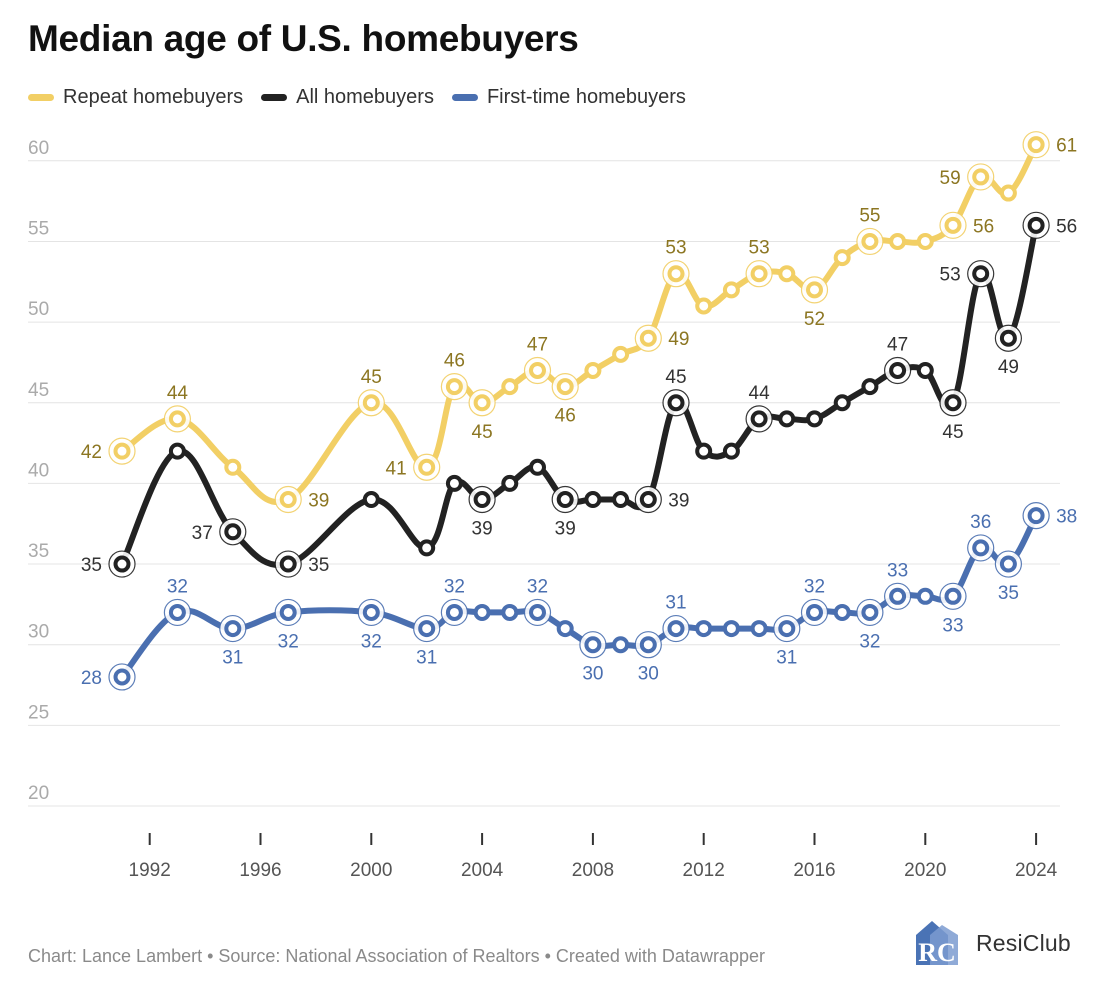 The image size is (1106, 1004). I want to click on data-label-all-2022: 53, so click(950, 275).